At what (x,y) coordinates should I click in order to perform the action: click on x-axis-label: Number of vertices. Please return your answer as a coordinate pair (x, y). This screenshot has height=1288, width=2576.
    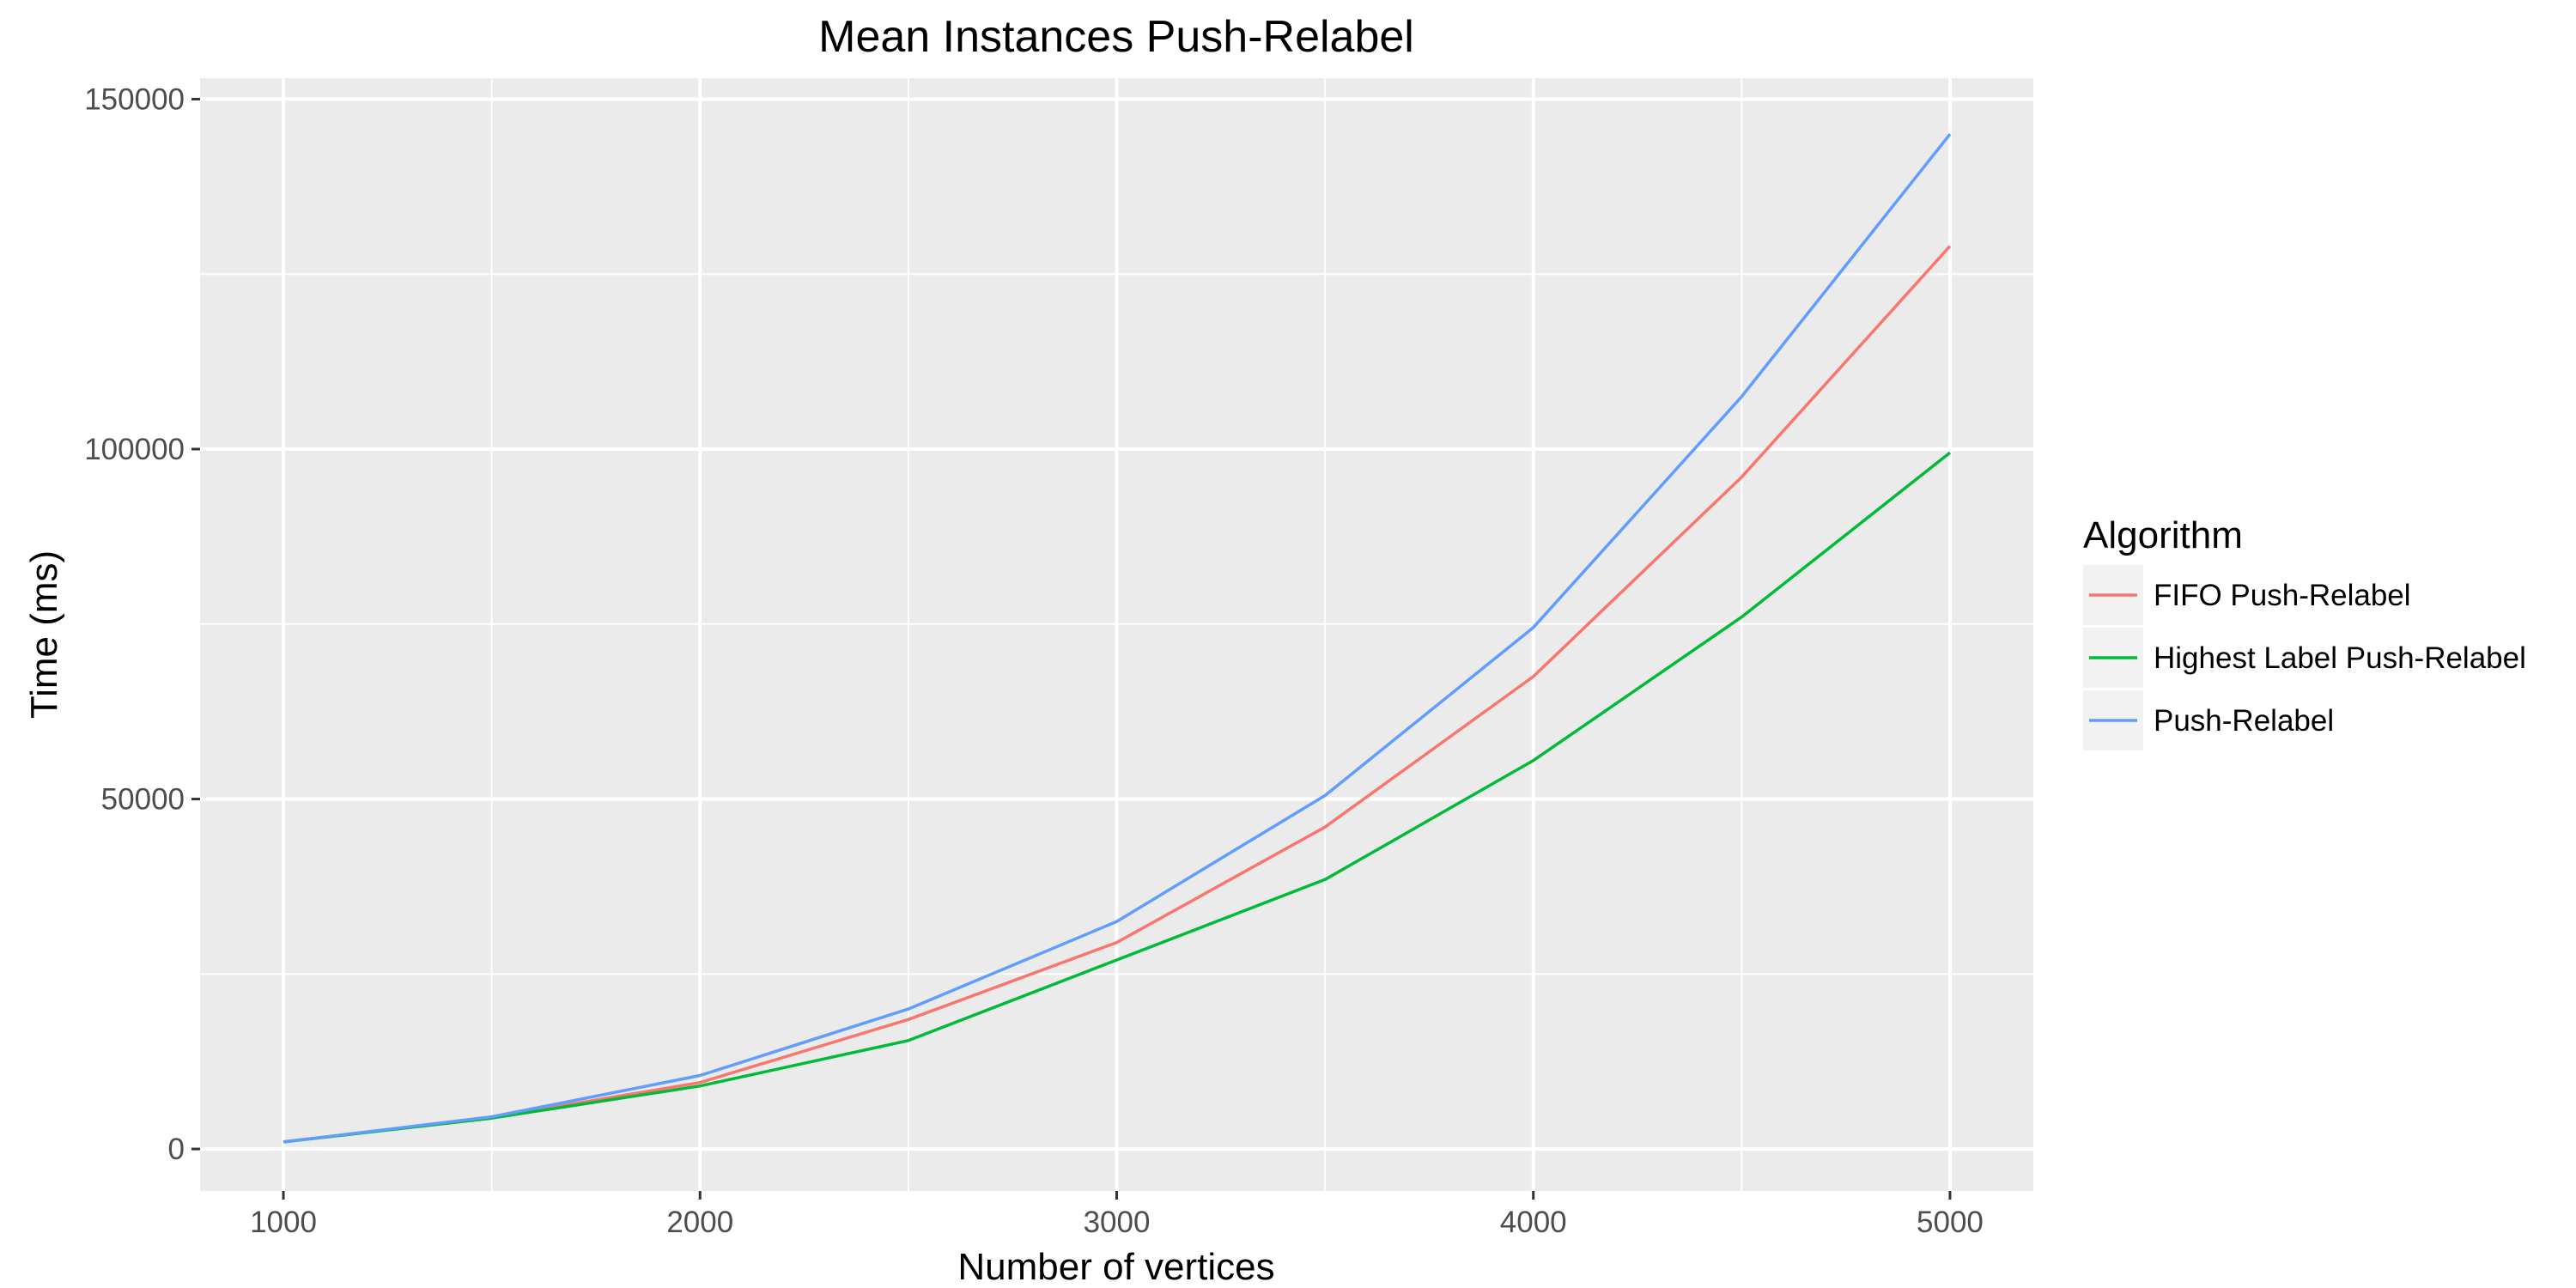
    Looking at the image, I should click on (1115, 1267).